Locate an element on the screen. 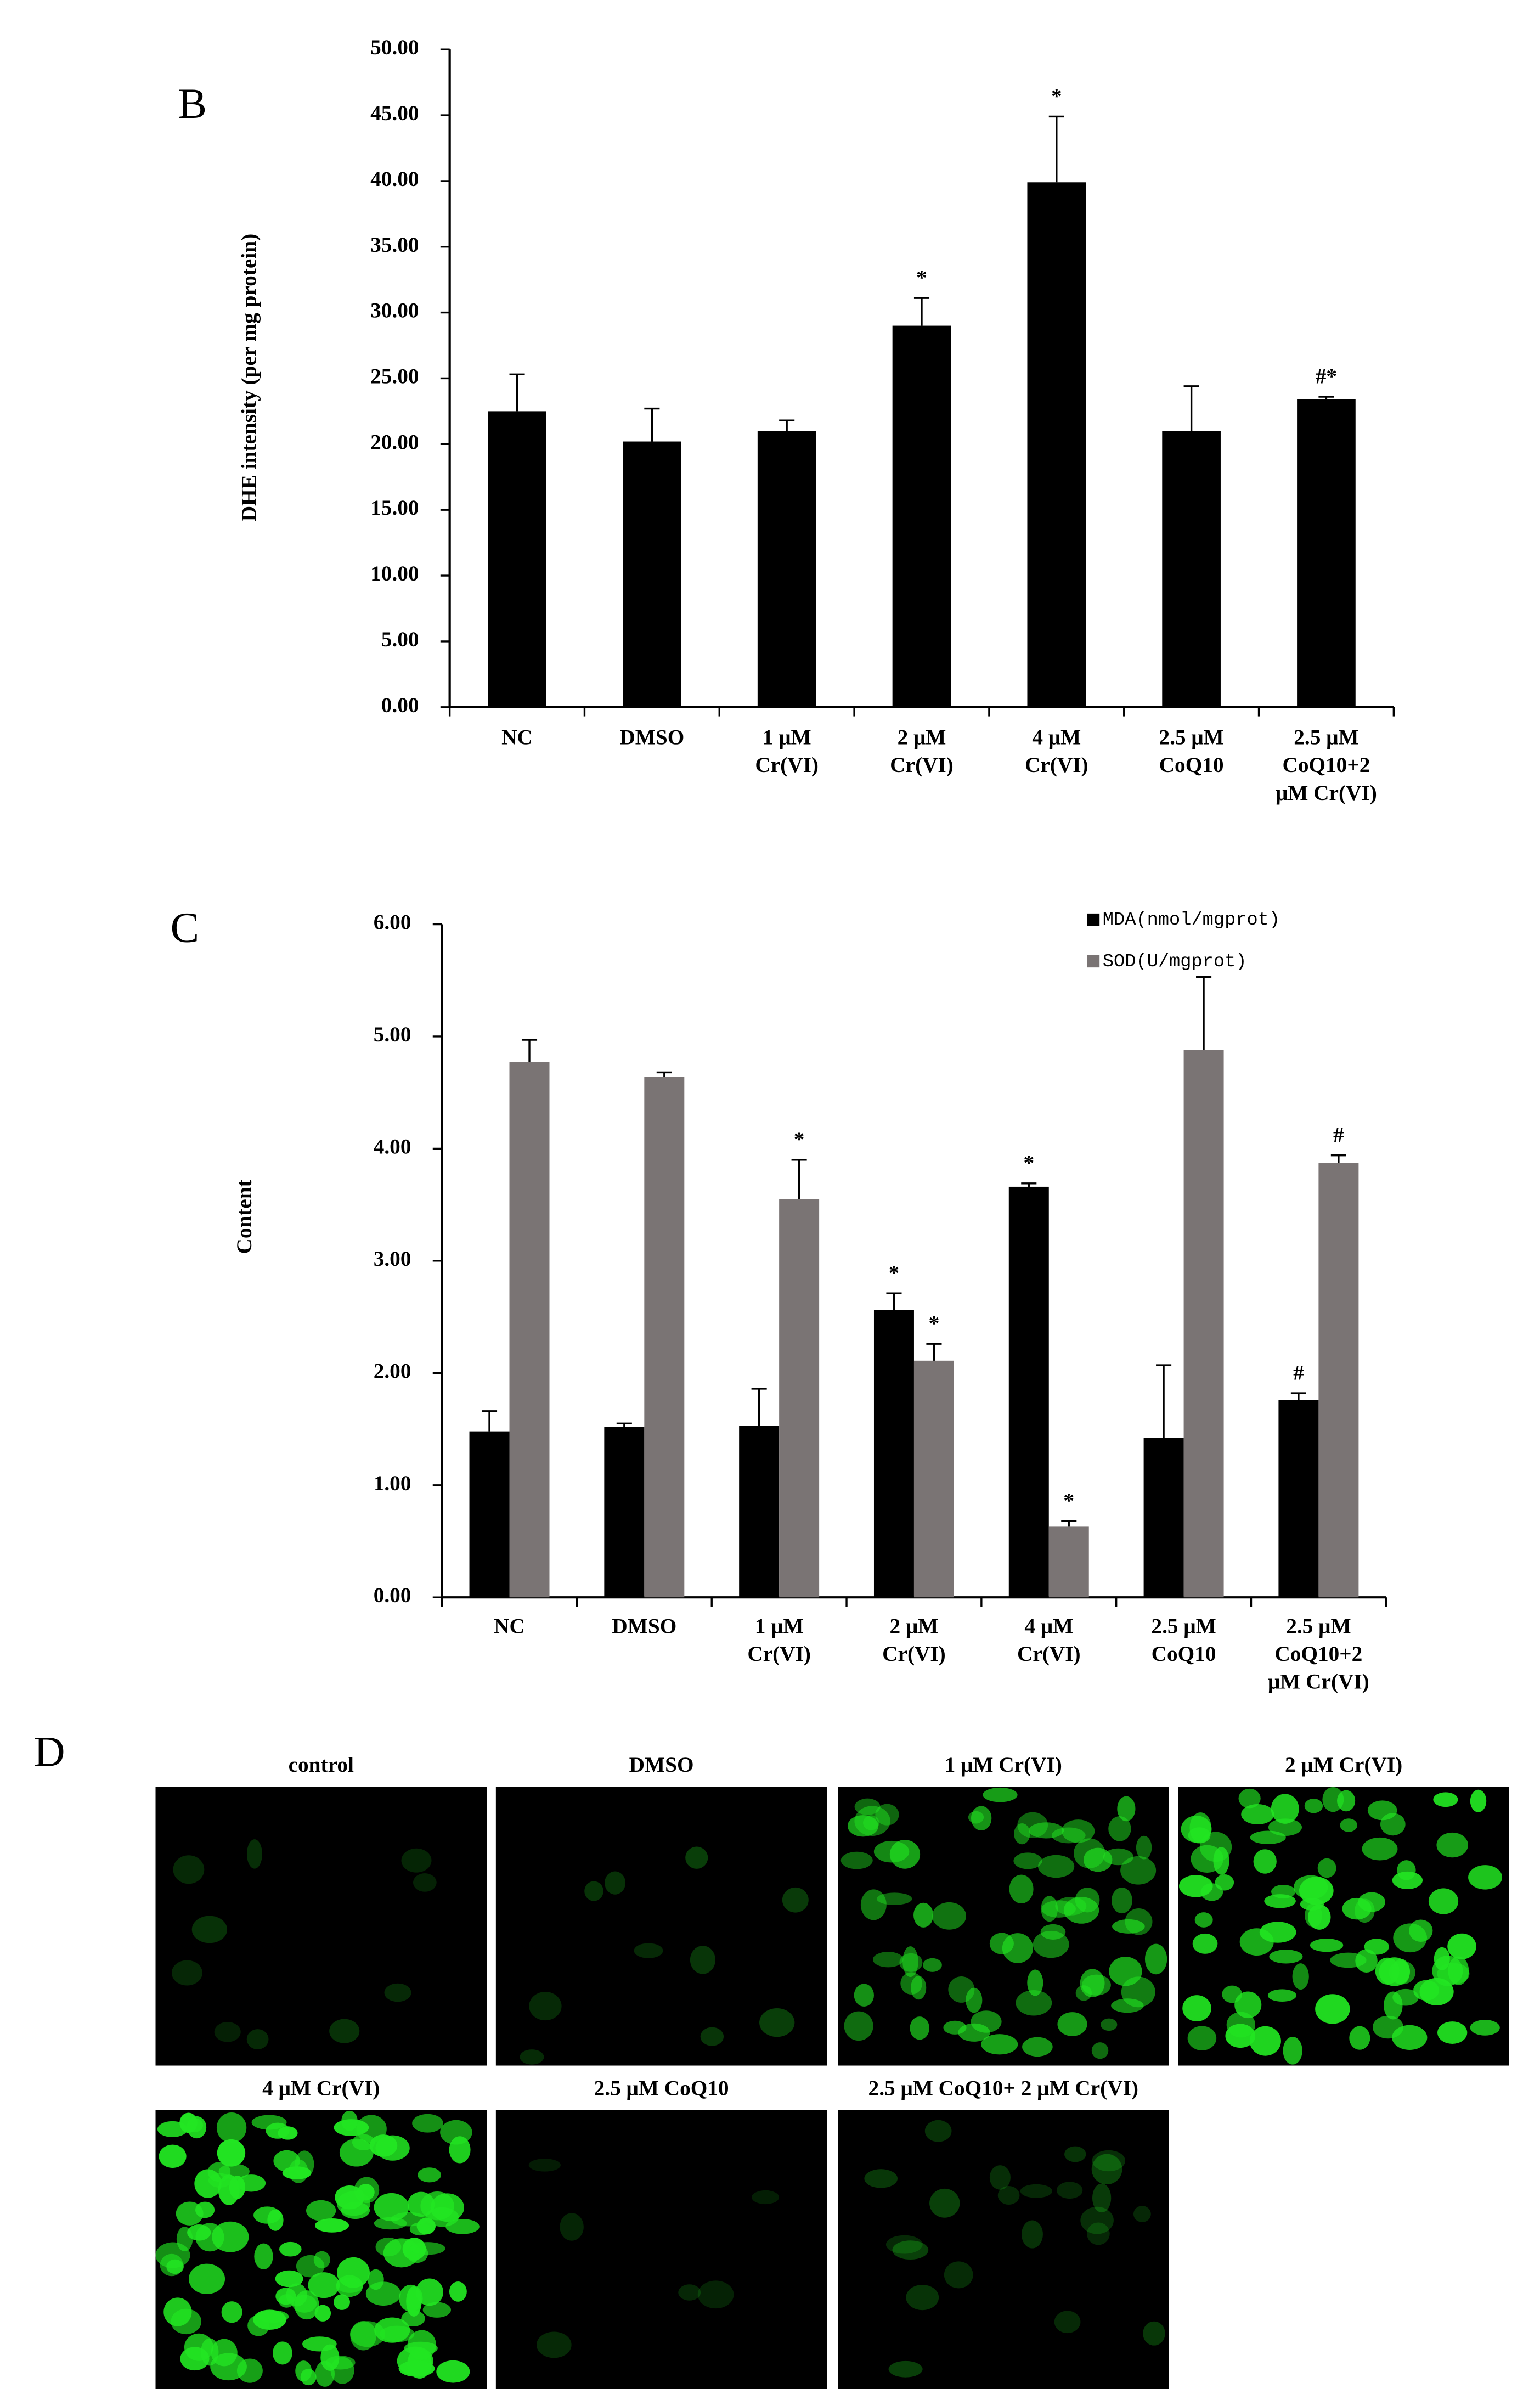  y-axis-label: DHE intensity (per mg protein) is located at coordinates (249, 377).